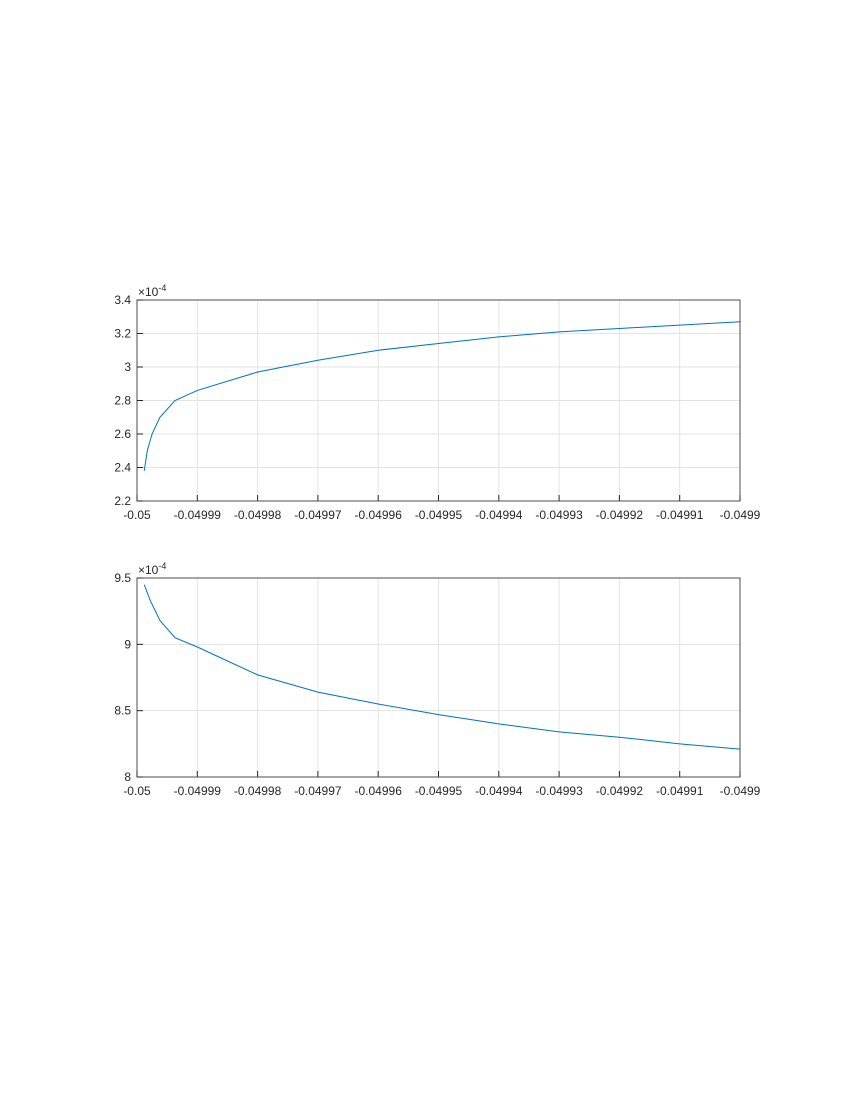  What do you see at coordinates (122, 334) in the screenshot?
I see `y-tick-label: 3.2` at bounding box center [122, 334].